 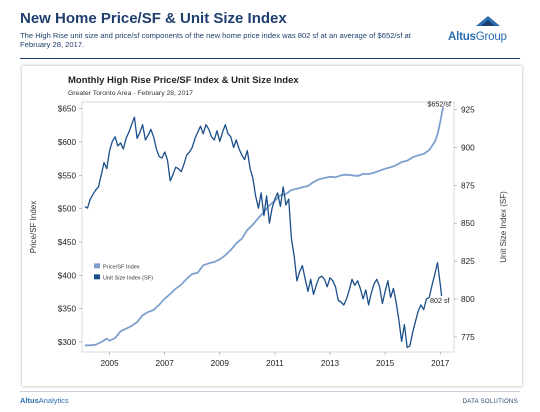 What do you see at coordinates (128, 278) in the screenshot?
I see `legend-label-unit-size: Unit Size Index (SF)` at bounding box center [128, 278].